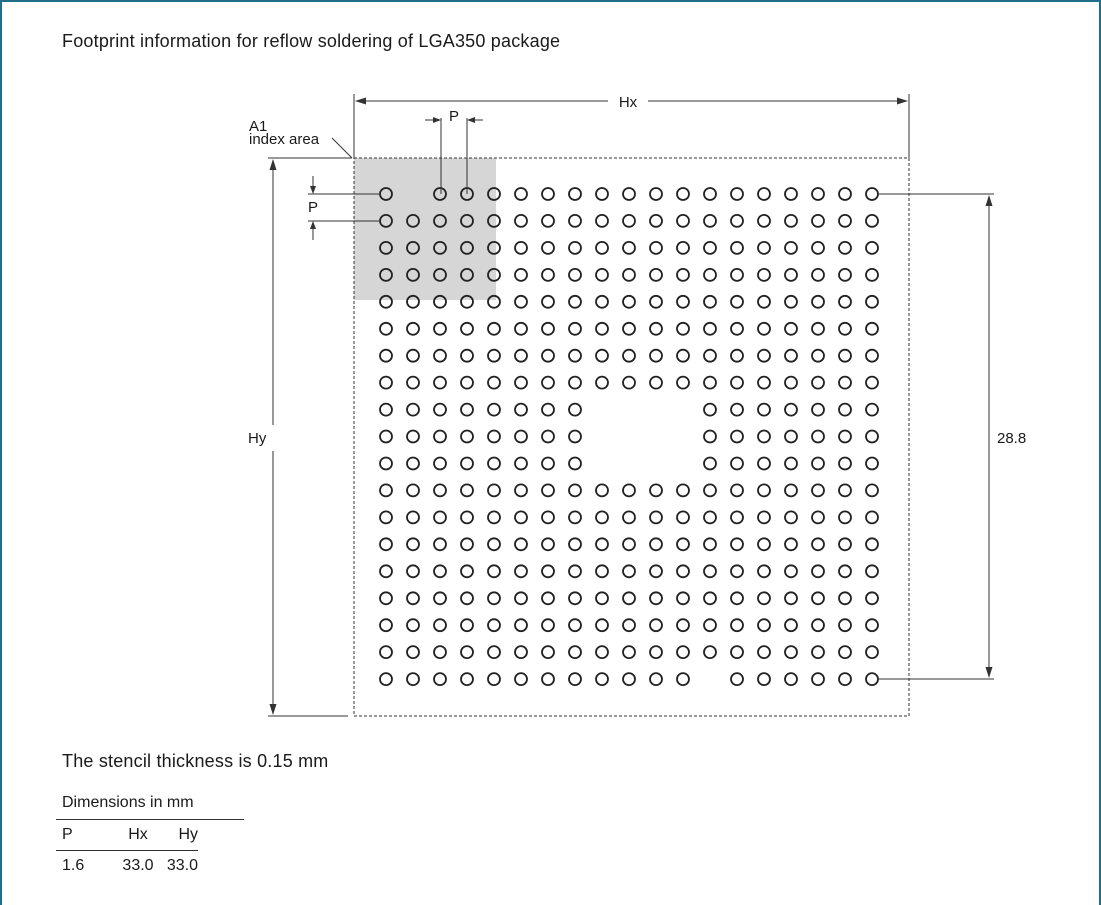 Image resolution: width=1101 pixels, height=905 pixels. I want to click on a1-label: A1, so click(258, 126).